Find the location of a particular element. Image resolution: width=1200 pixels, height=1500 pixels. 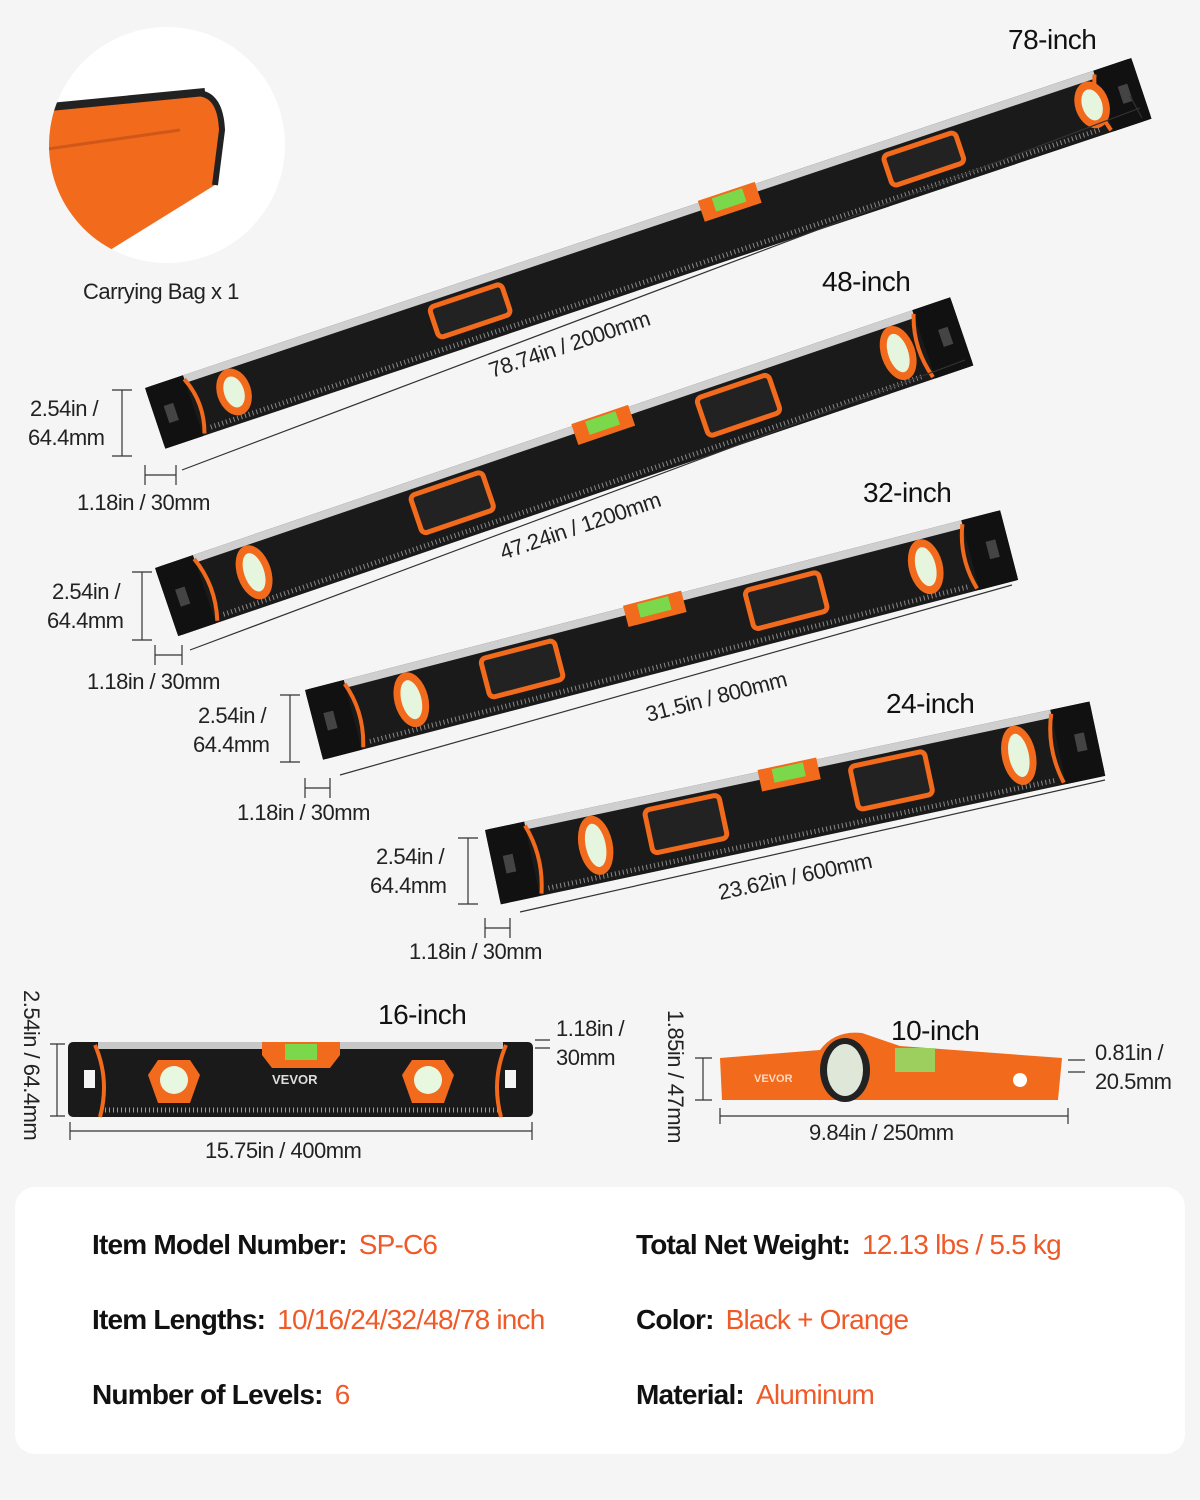

spec-color: Color: Black + Orange is located at coordinates (772, 1320).